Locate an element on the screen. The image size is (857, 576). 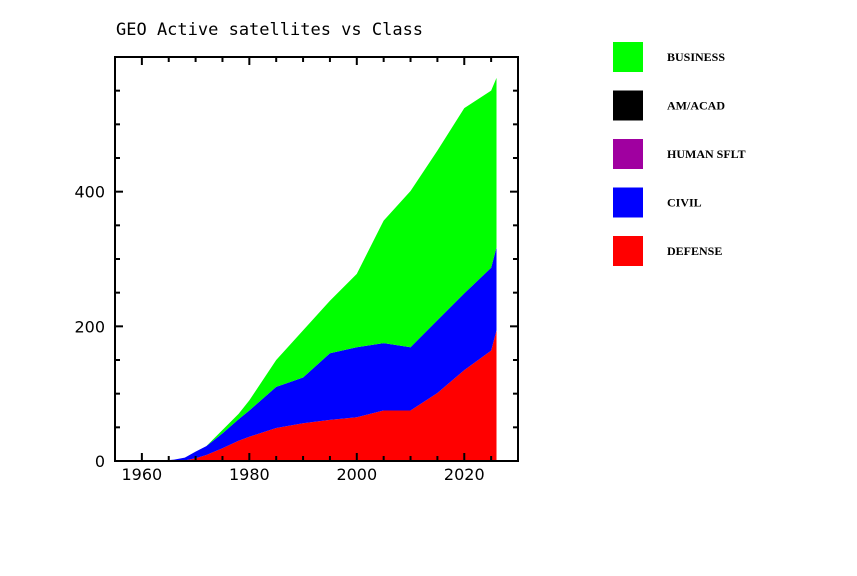
legend-item: BUSINESS is located at coordinates (669, 57).